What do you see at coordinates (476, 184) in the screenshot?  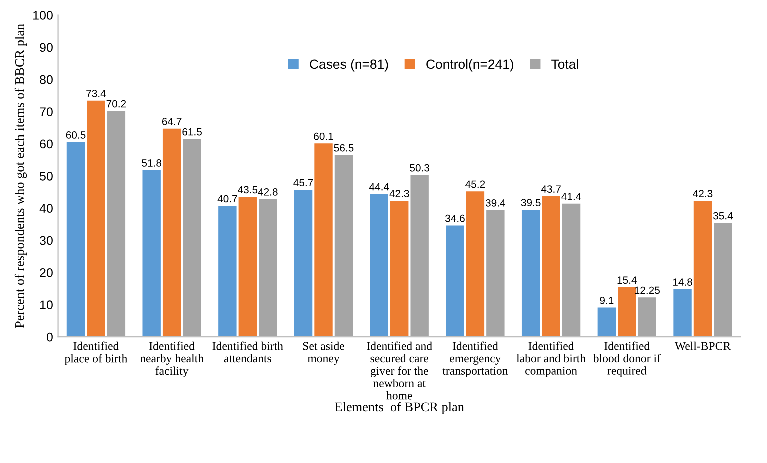 I see `data-label: 45.2` at bounding box center [476, 184].